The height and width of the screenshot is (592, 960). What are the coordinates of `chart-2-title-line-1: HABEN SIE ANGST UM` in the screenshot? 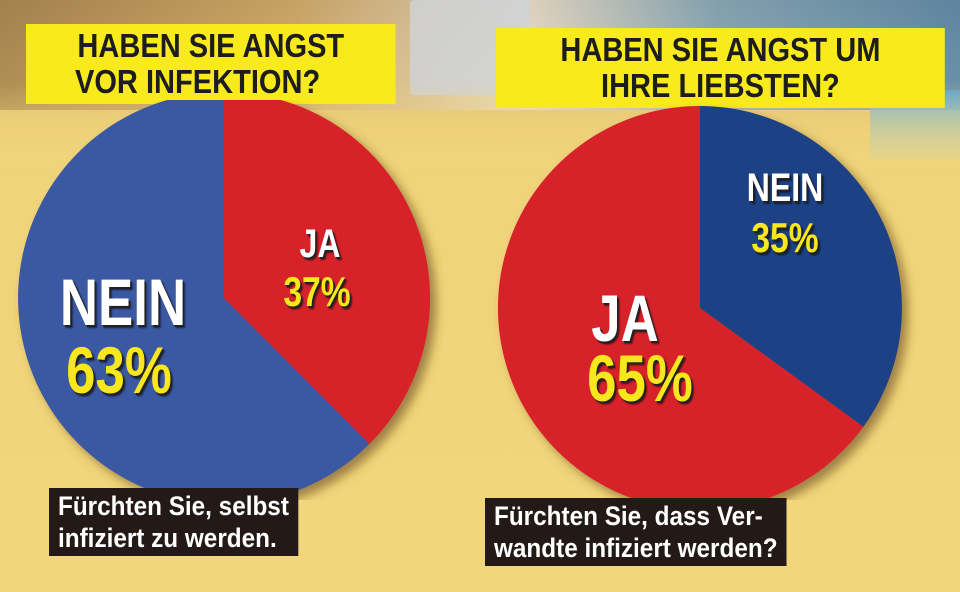 It's located at (720, 49).